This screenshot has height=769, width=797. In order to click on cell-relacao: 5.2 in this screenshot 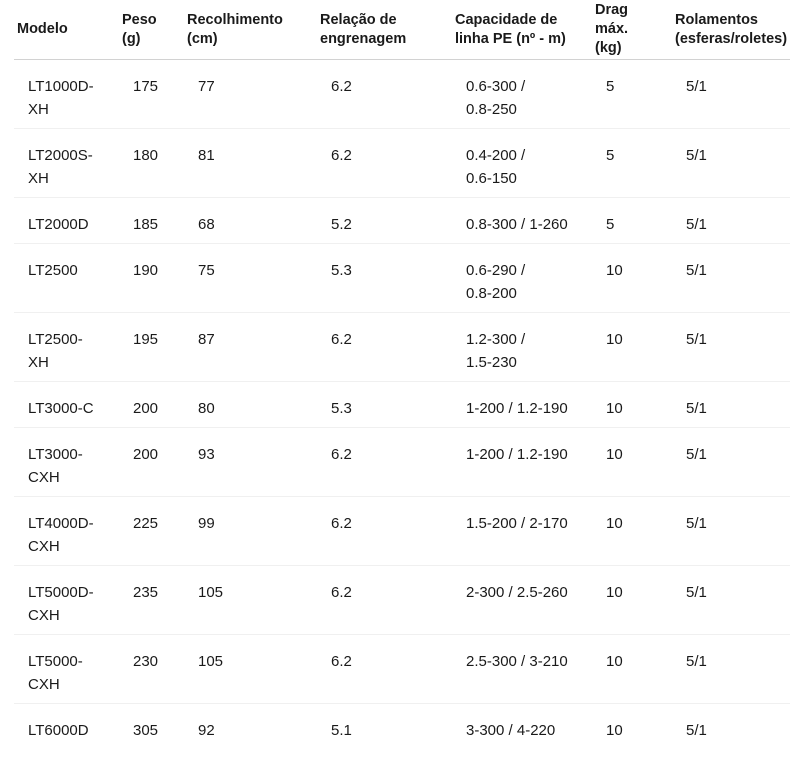, I will do `click(384, 220)`.